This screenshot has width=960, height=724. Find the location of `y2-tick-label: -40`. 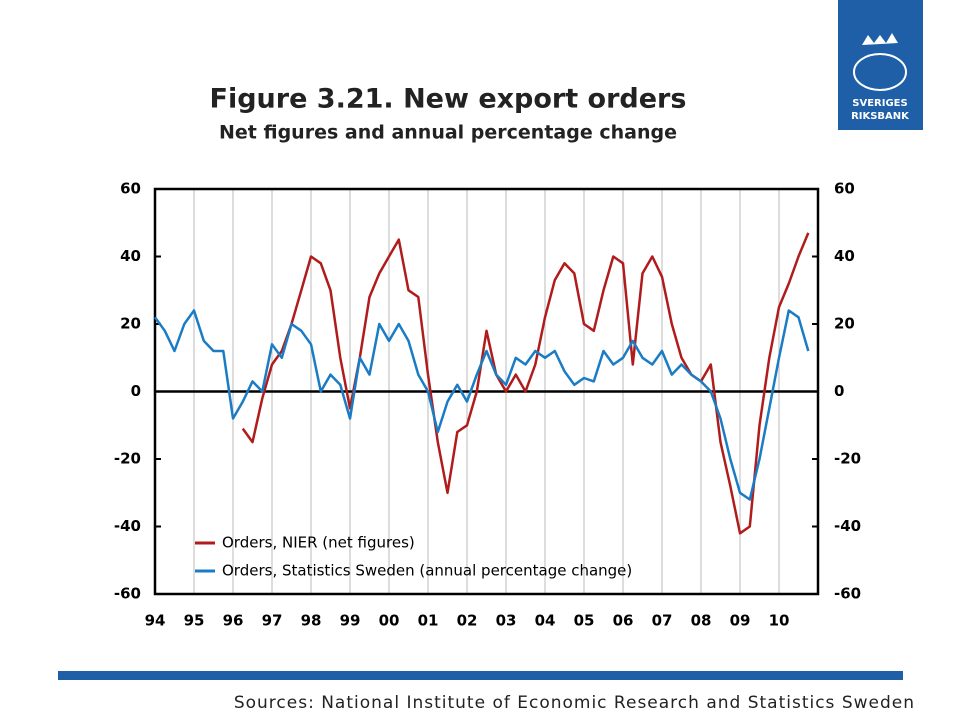

y2-tick-label: -40 is located at coordinates (847, 526).